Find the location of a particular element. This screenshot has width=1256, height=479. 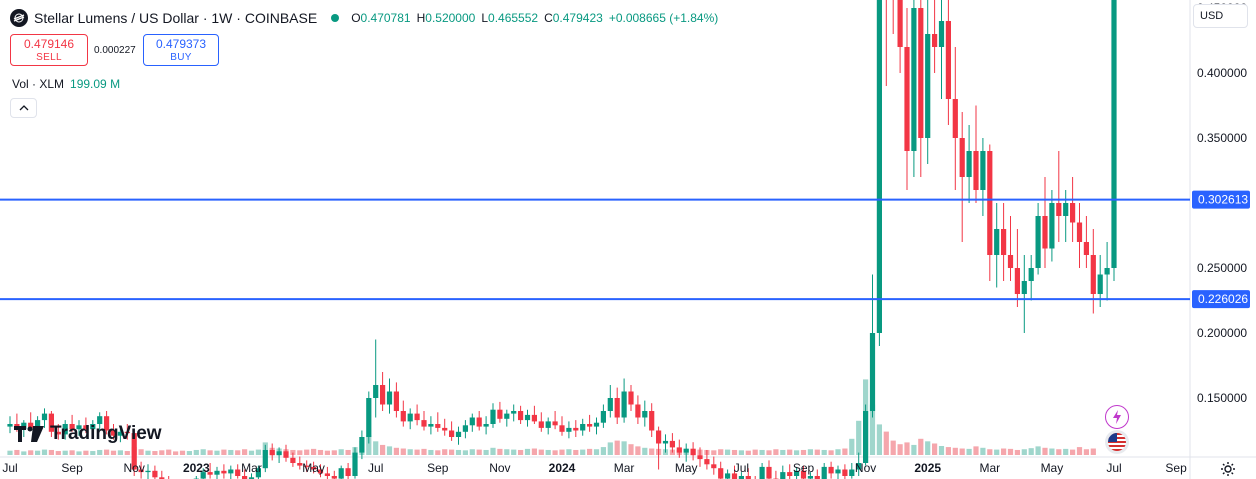

x-tick-label: 2024 is located at coordinates (562, 468).